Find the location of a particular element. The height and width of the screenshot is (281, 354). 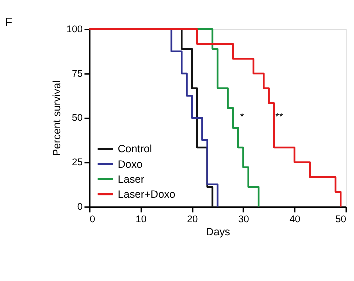

legend-label: Laser is located at coordinates (132, 180).